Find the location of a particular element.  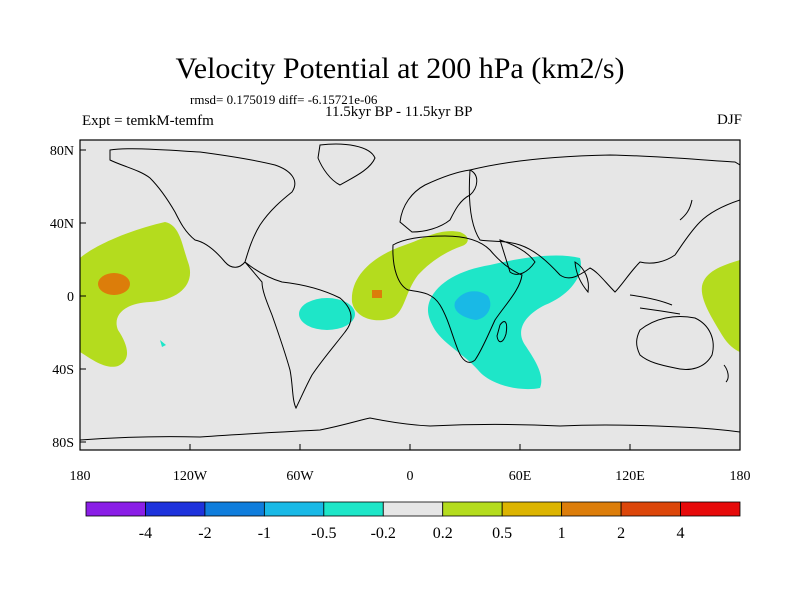

x-tick-label: 120E is located at coordinates (630, 476).